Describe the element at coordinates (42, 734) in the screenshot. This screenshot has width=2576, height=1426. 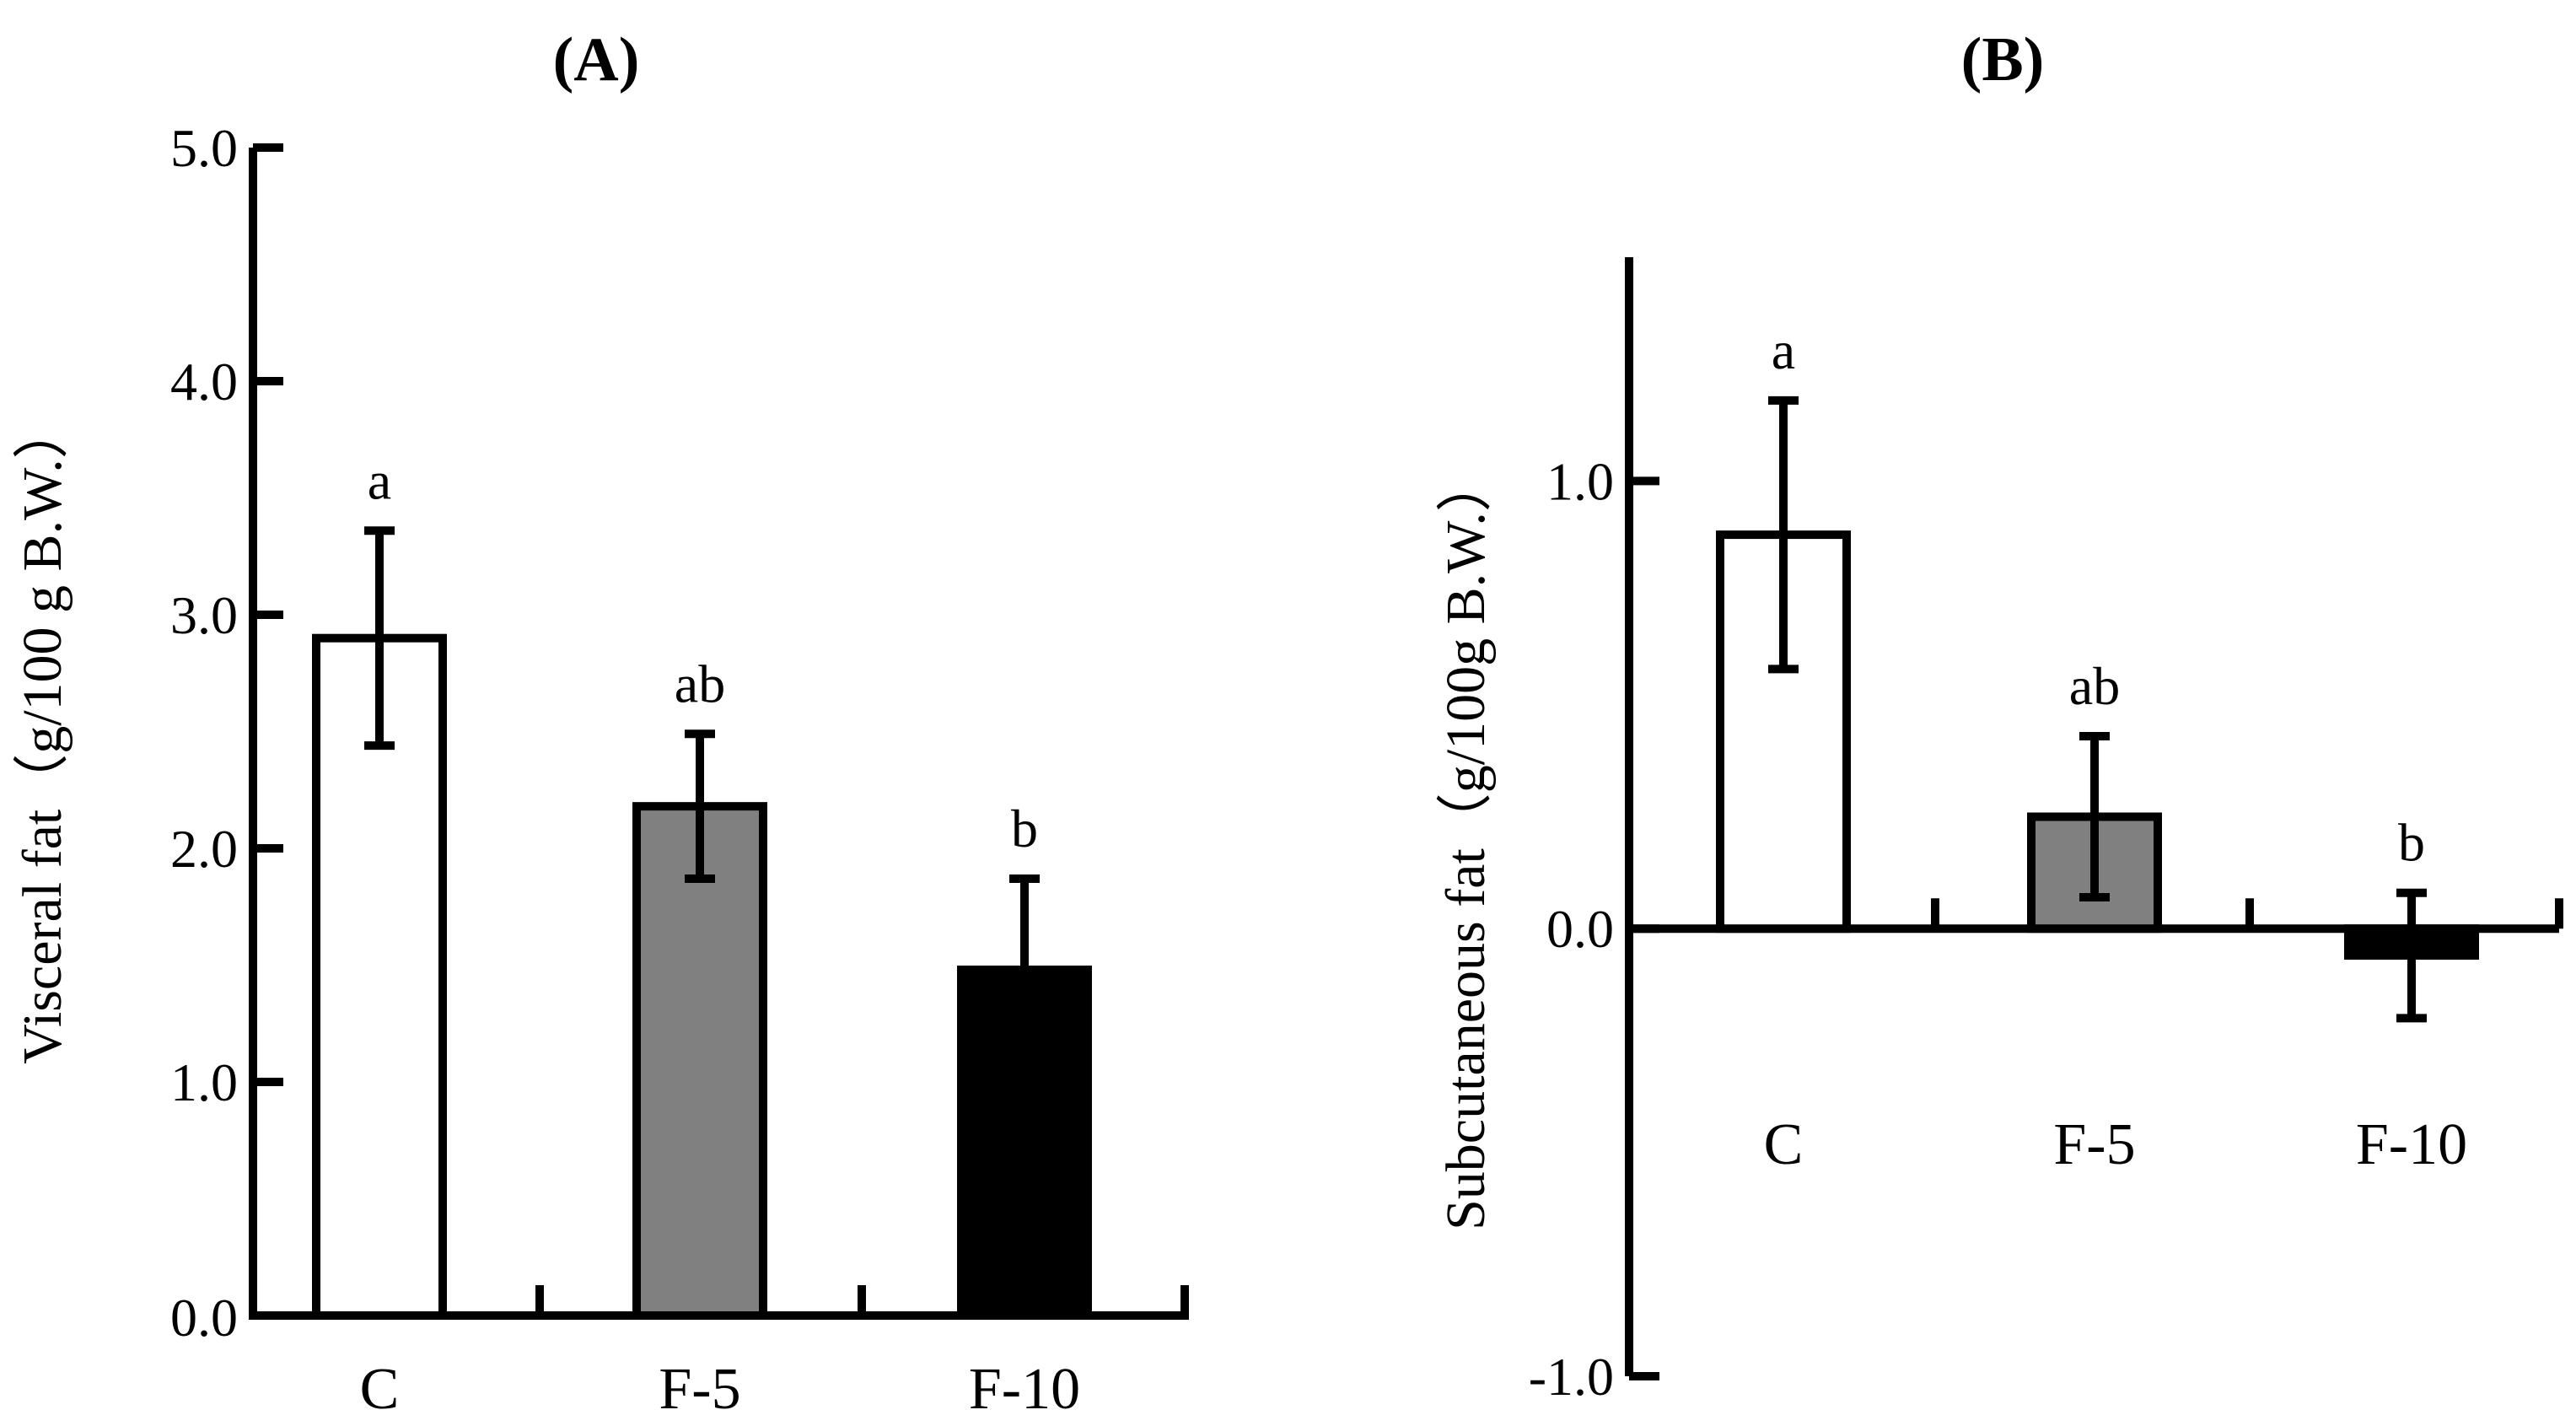
I see `y-axis-label-a: Visceral fat（g/100 g B.W.）` at that location.